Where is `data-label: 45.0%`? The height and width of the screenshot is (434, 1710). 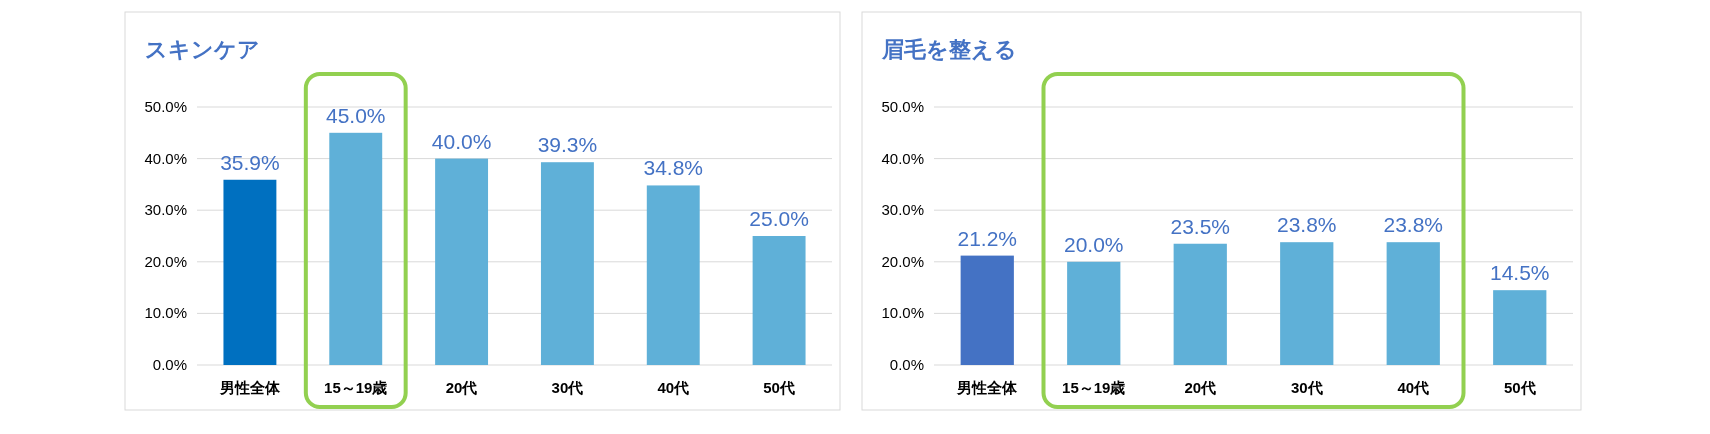 data-label: 45.0% is located at coordinates (355, 115).